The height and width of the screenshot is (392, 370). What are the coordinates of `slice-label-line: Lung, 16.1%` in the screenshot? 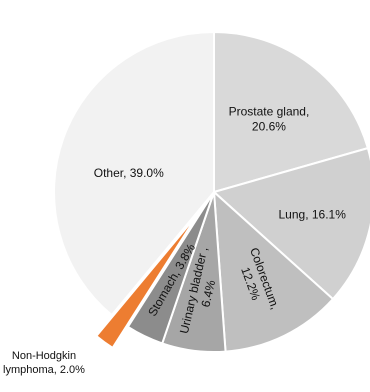 It's located at (313, 215).